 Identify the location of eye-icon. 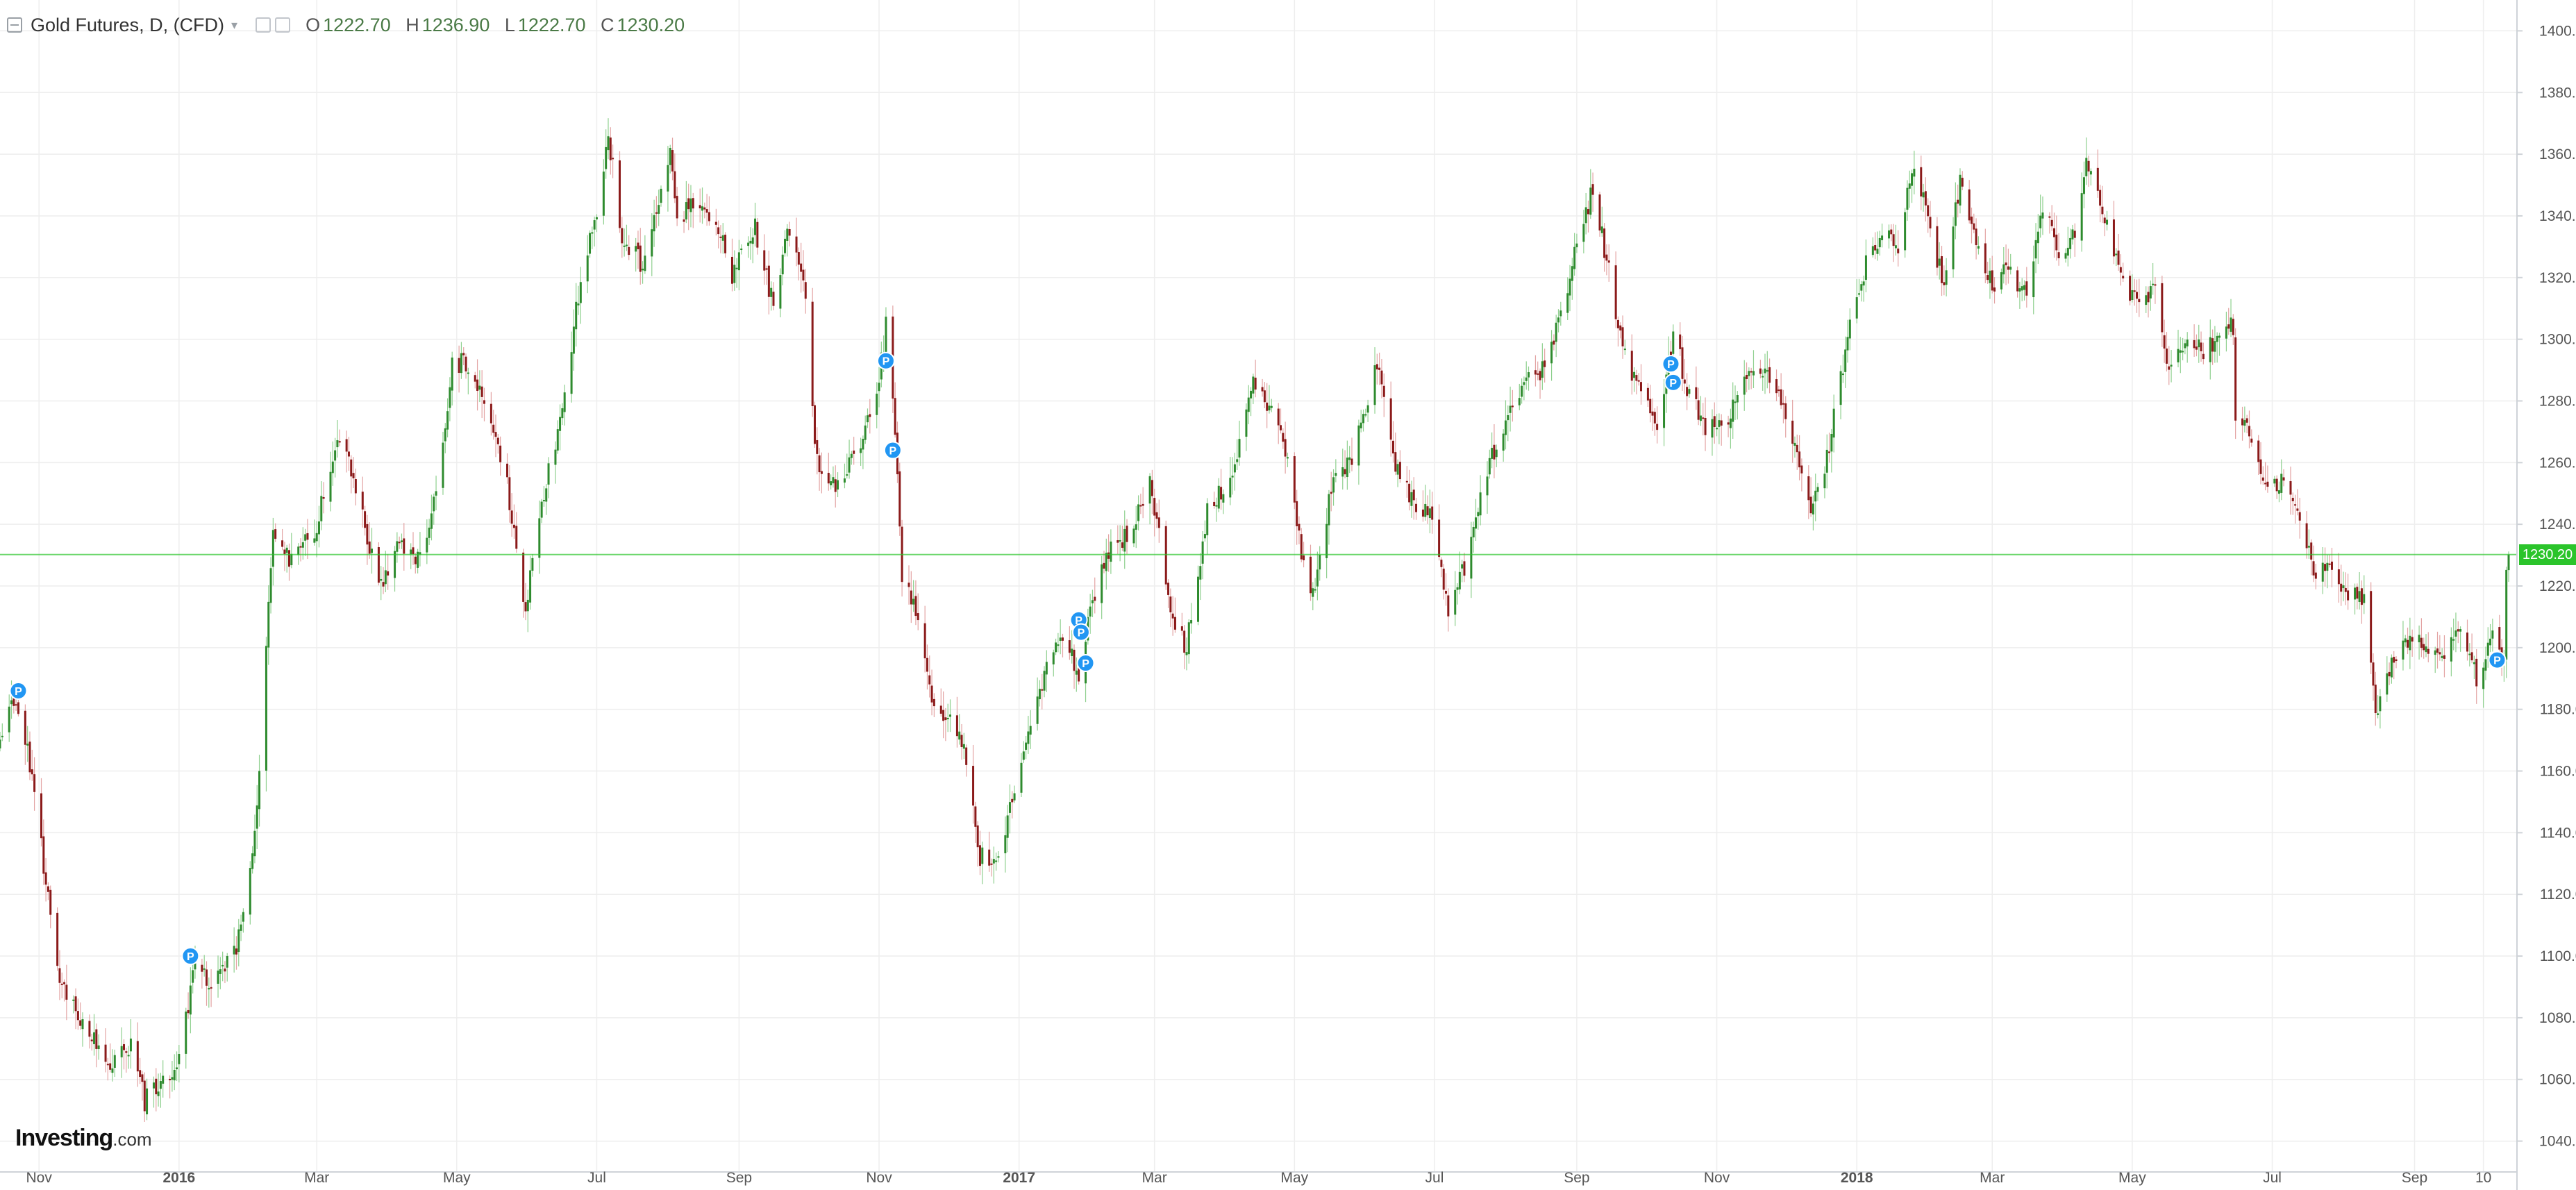
(263, 25).